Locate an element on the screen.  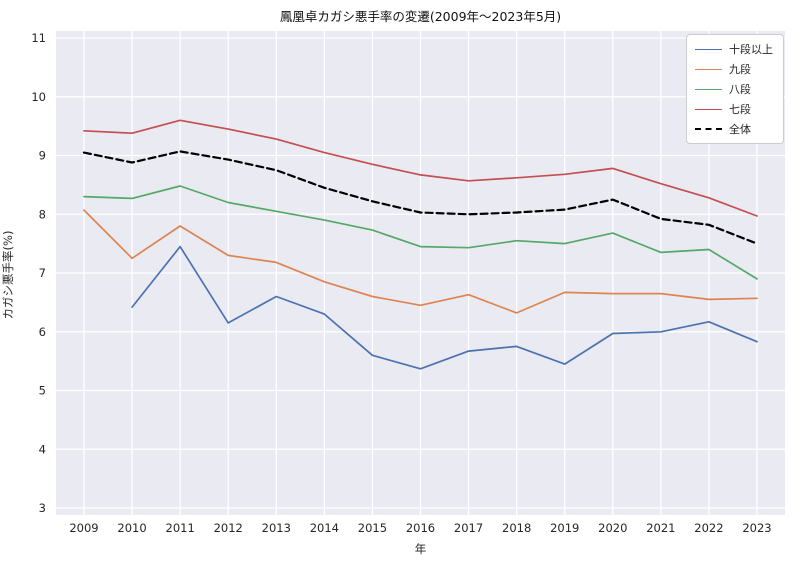
legend-label: 七段 is located at coordinates (740, 109).